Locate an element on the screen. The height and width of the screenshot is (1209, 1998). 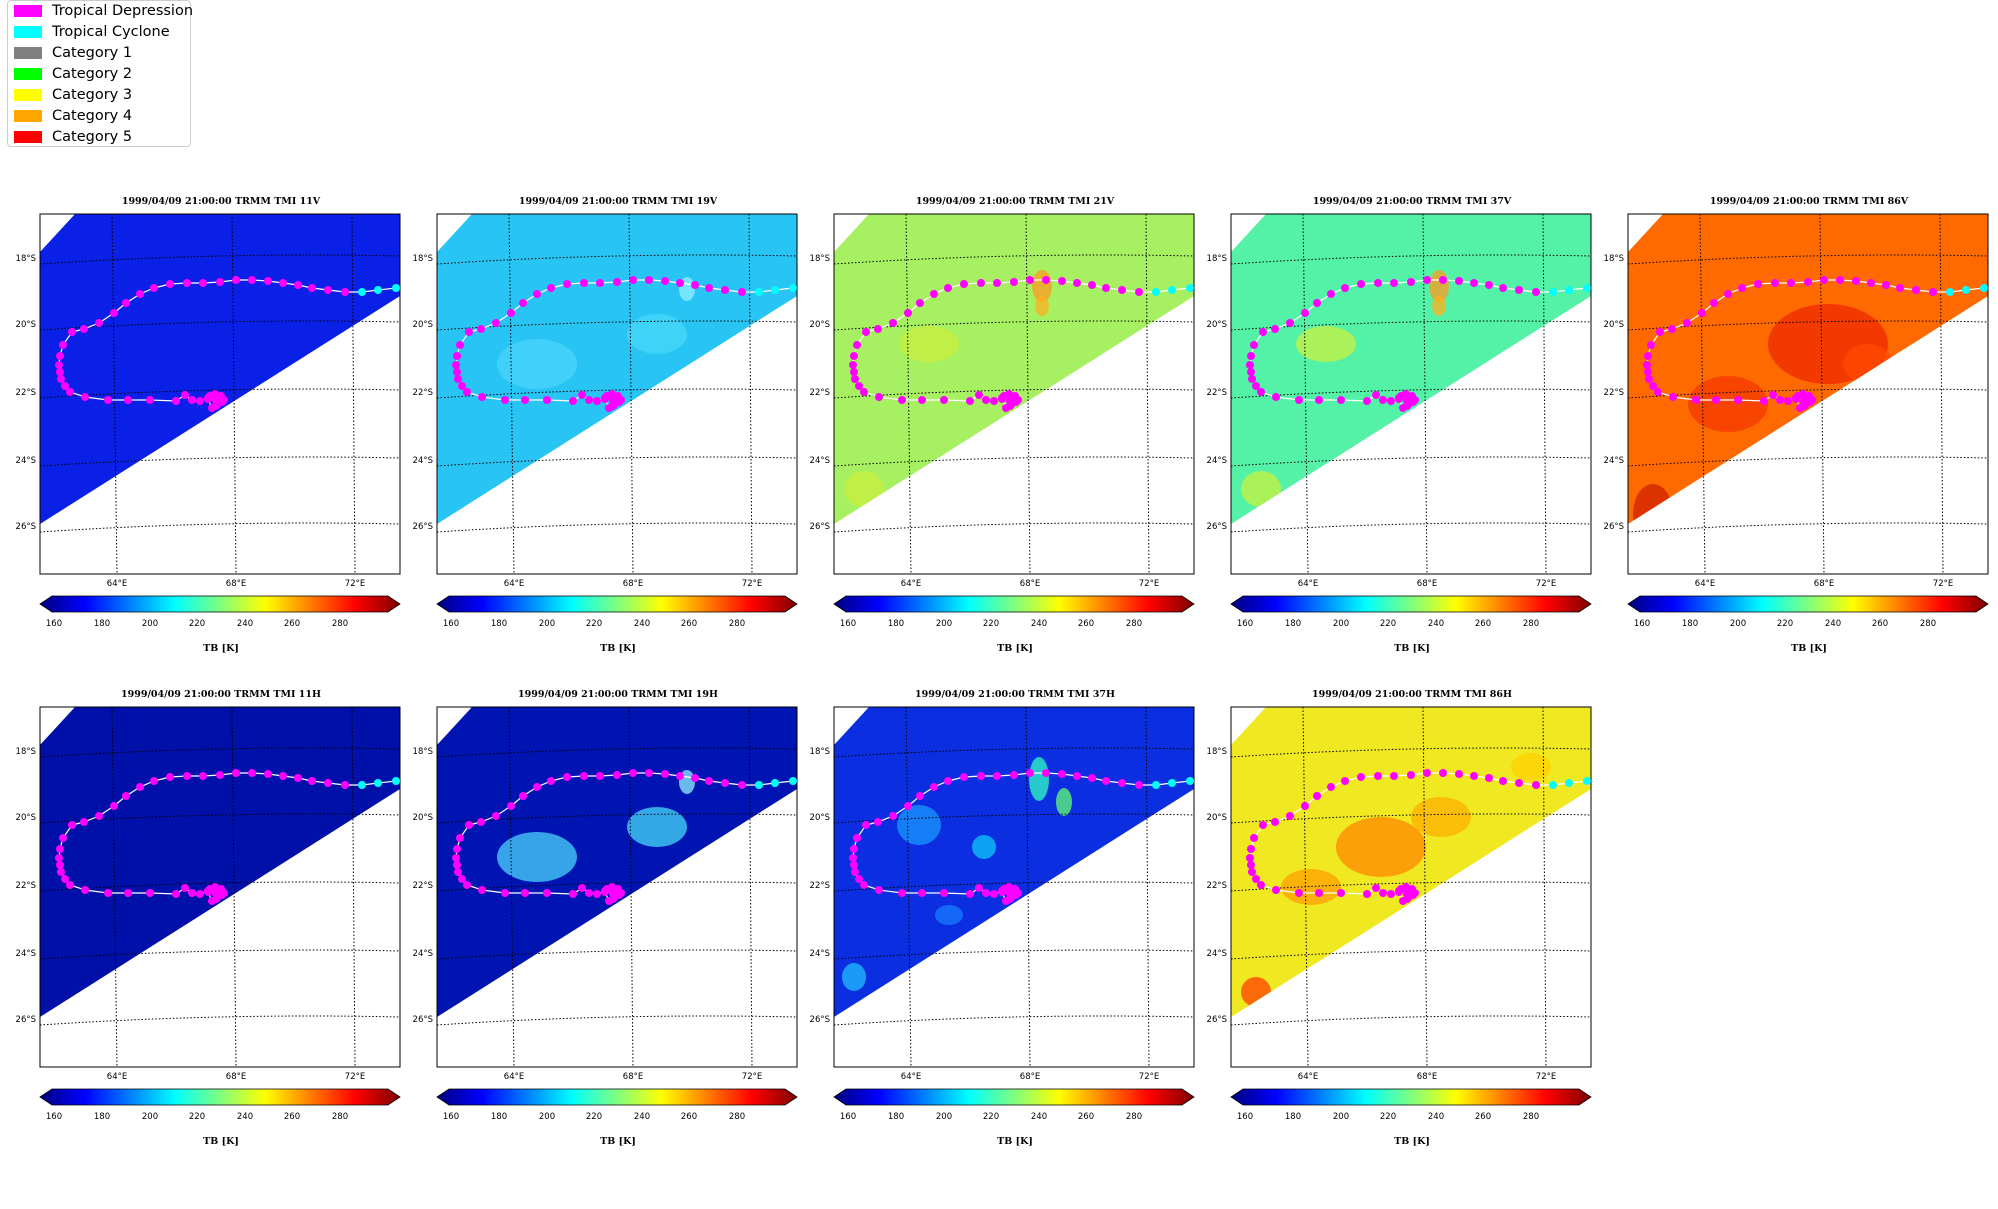
legend-item: Category 2 is located at coordinates (73, 74).